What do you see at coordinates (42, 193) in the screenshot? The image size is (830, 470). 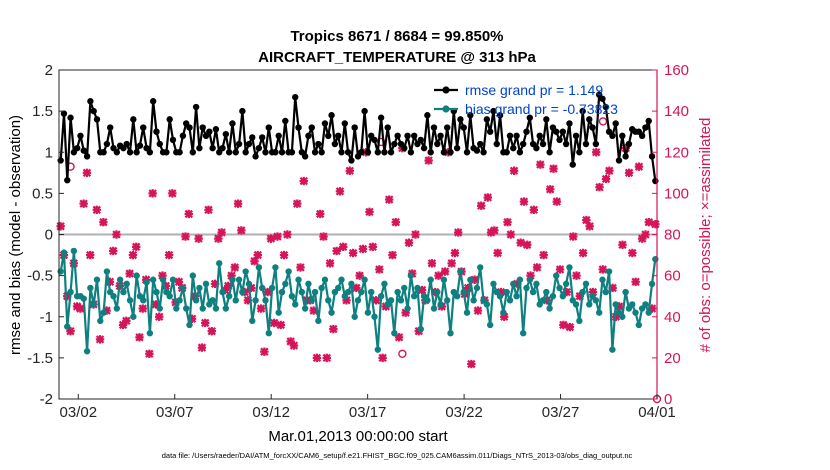 I see `left-tick-label: 0.5` at bounding box center [42, 193].